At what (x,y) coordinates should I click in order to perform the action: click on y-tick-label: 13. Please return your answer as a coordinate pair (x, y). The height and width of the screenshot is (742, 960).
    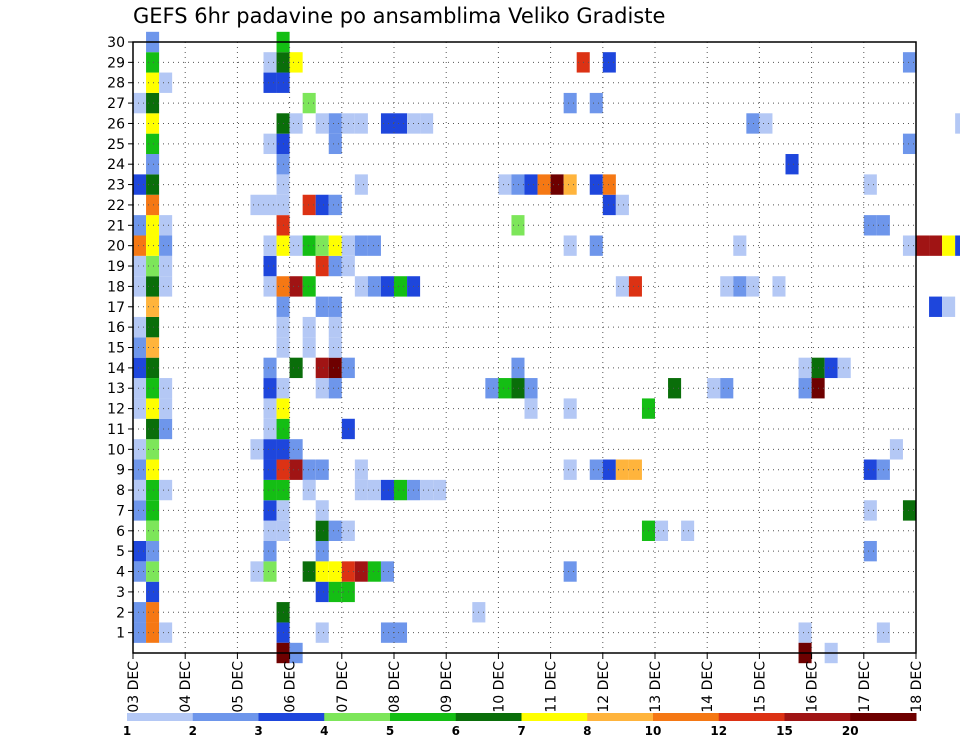
    Looking at the image, I should click on (116, 389).